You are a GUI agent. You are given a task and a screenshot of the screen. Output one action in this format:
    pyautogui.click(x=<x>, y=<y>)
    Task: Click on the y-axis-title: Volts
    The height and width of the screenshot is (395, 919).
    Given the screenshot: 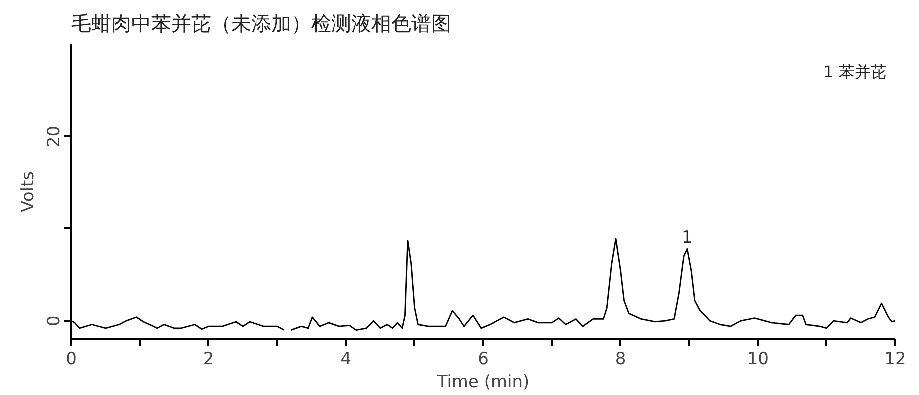 What is the action you would take?
    pyautogui.click(x=28, y=191)
    